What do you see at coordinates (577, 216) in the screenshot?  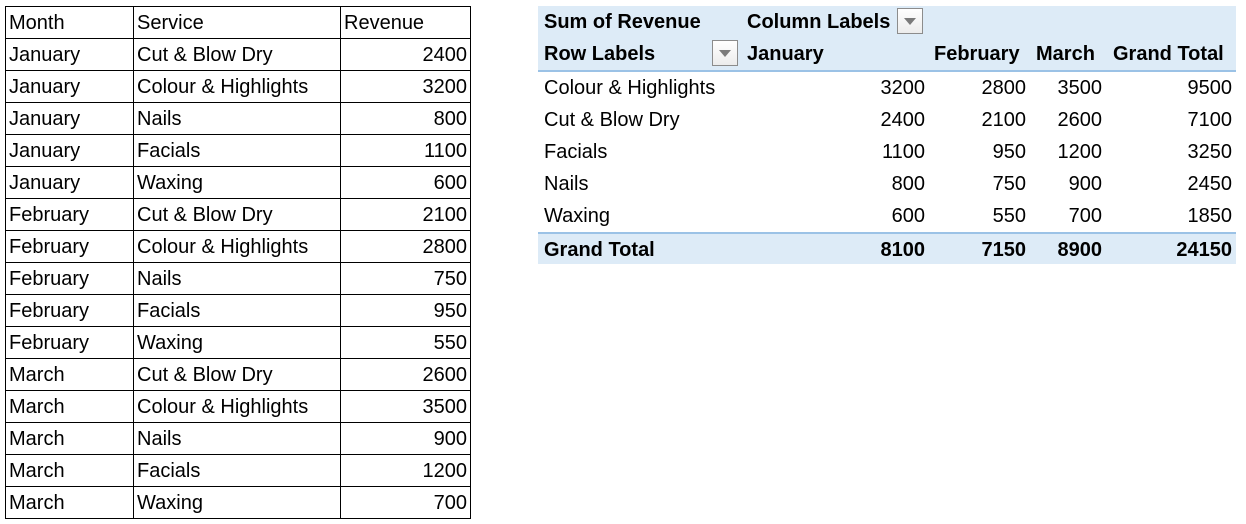 I see `pivot-row-label: Waxing` at bounding box center [577, 216].